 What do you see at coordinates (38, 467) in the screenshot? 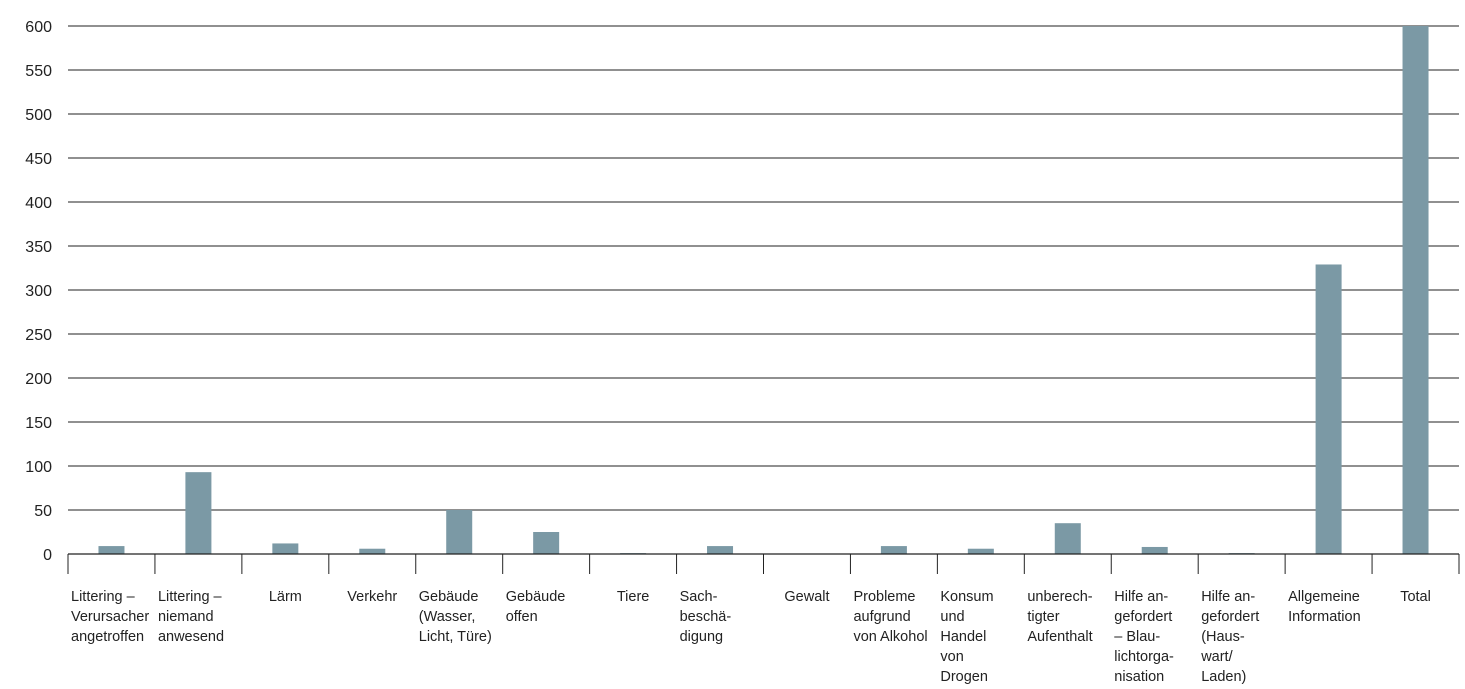
I see `y-tick-label: 100` at bounding box center [38, 467].